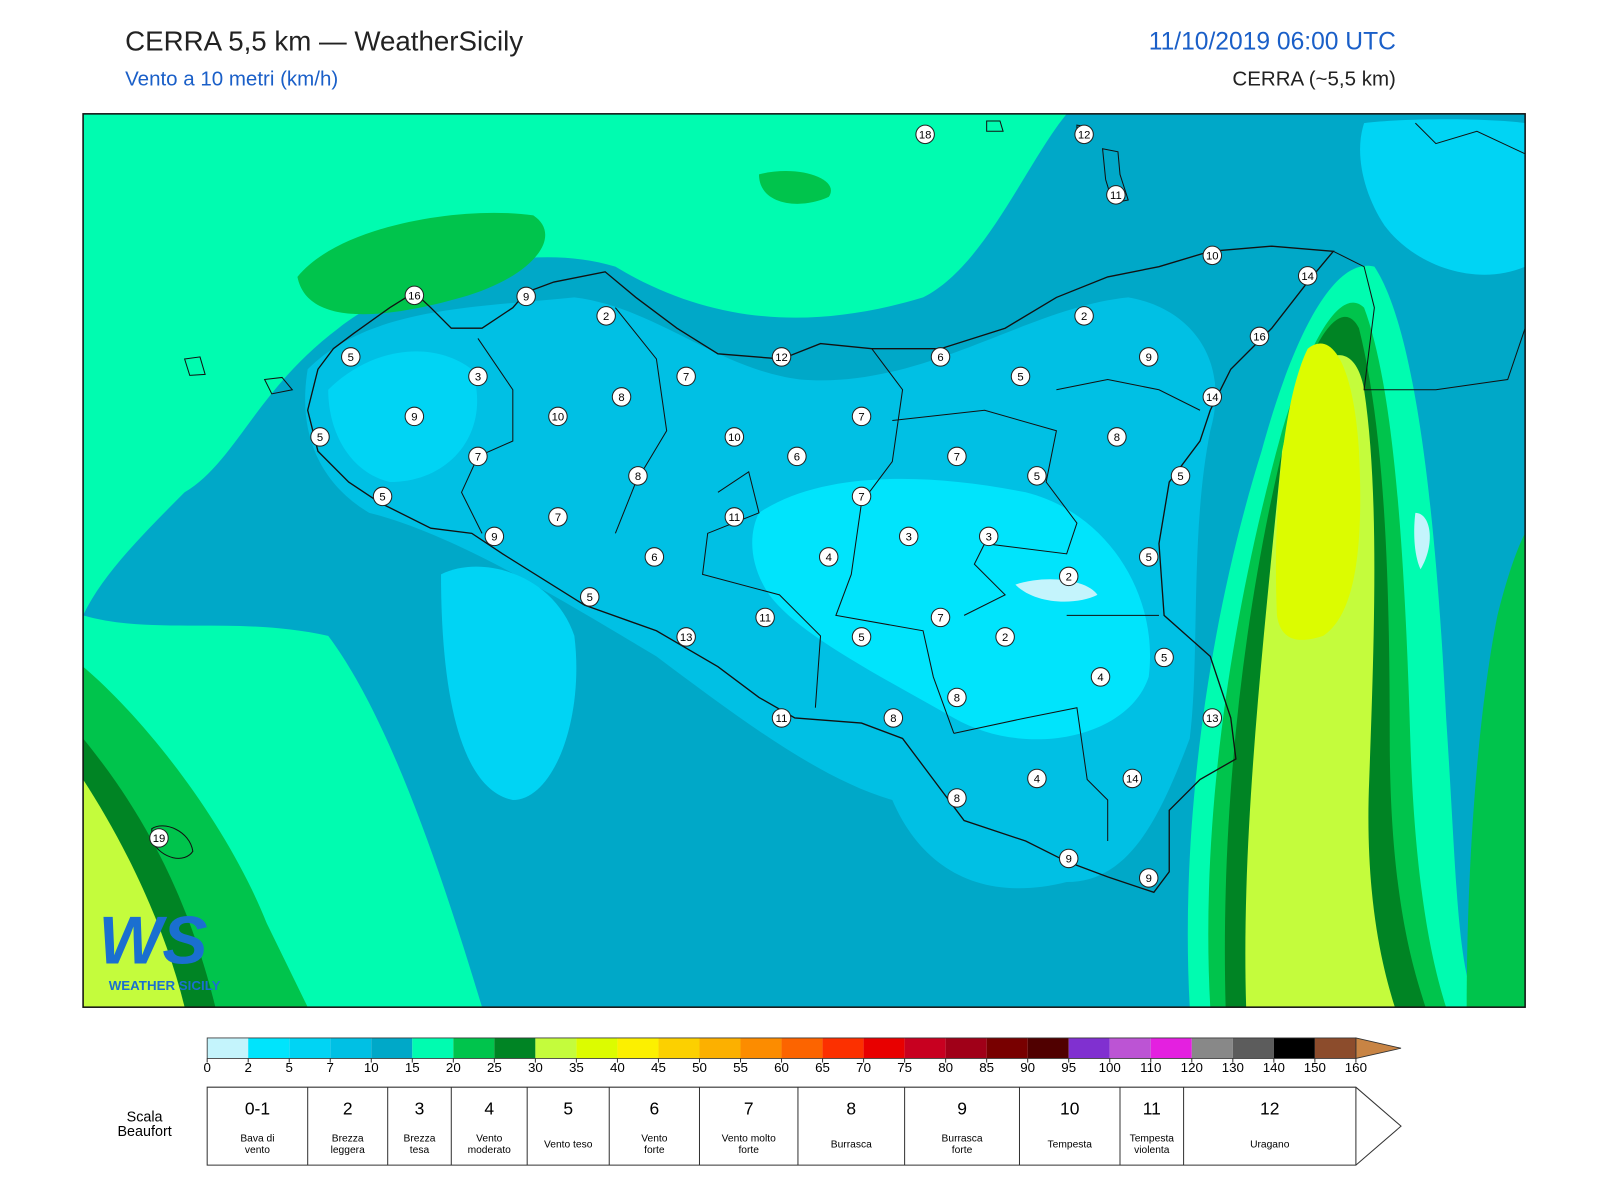 The height and width of the screenshot is (1200, 1600). I want to click on colorbar-tick-label: 90, so click(1027, 1067).